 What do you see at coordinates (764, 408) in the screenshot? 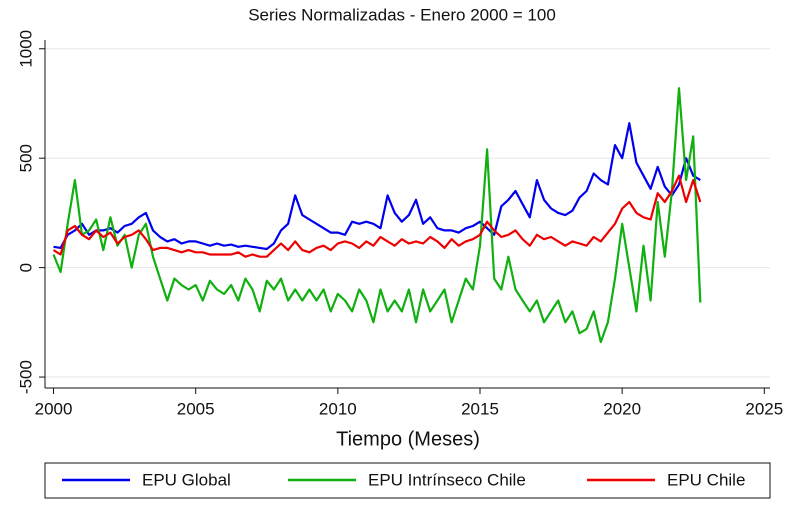
I see `x-tick-label: 2025` at bounding box center [764, 408].